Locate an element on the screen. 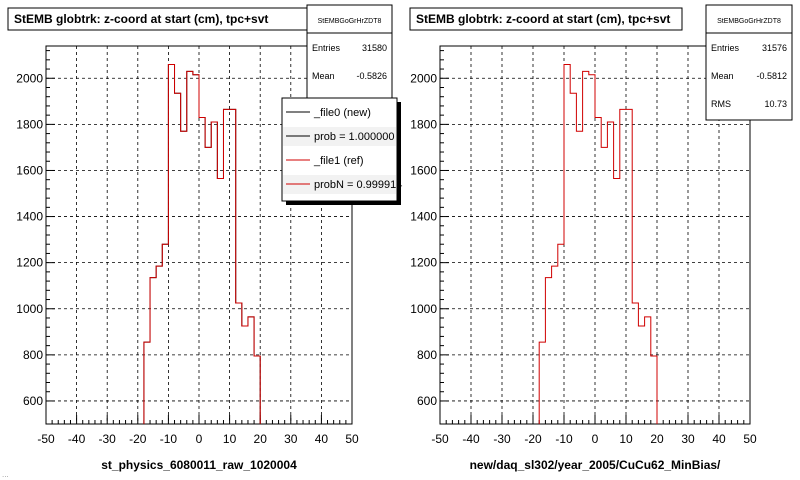 The height and width of the screenshot is (480, 800). legend-label: probN = 0.999914 is located at coordinates (358, 185).